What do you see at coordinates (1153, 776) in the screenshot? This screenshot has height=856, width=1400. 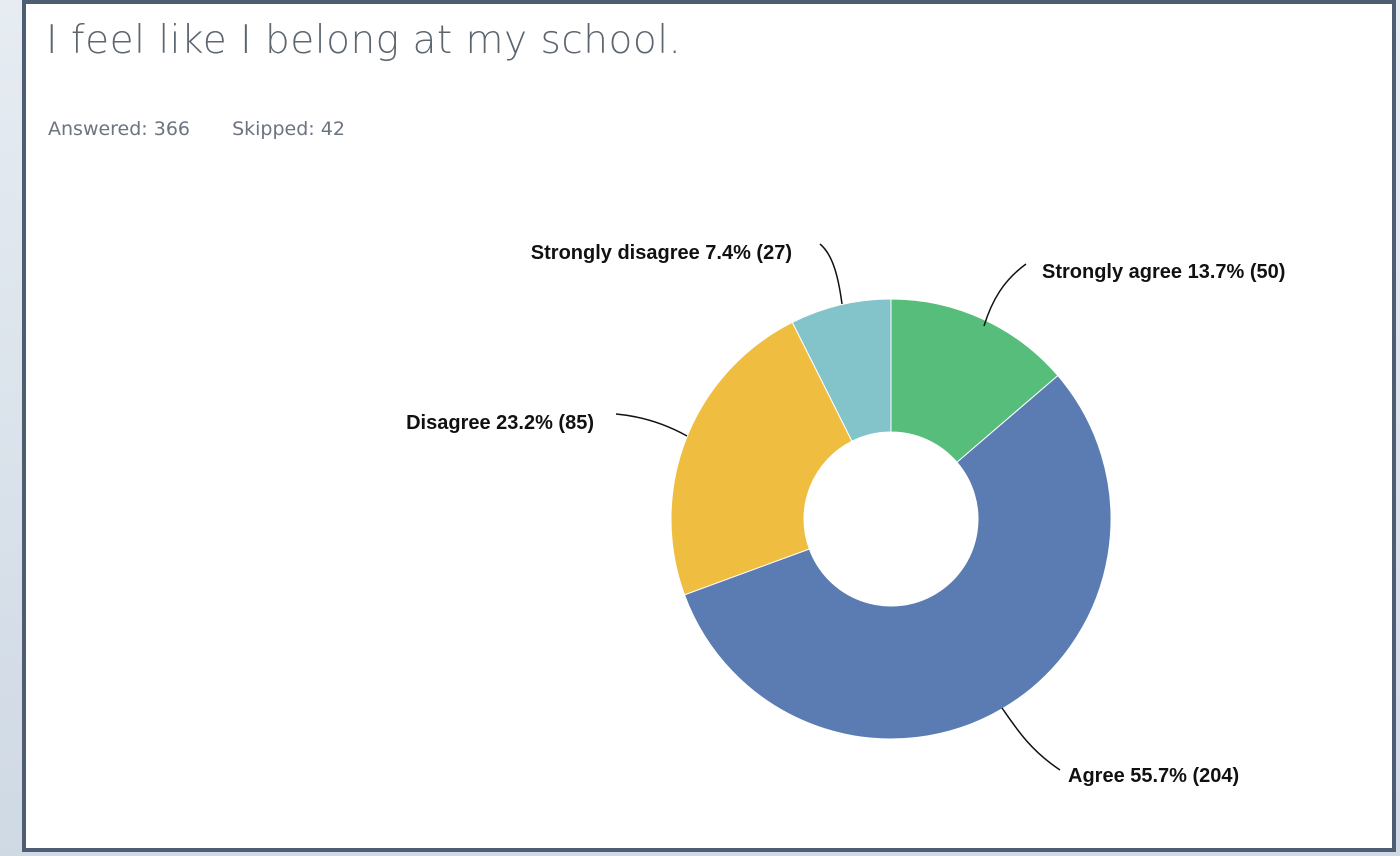 I see `label-agree: Agree 55.7% (204)` at bounding box center [1153, 776].